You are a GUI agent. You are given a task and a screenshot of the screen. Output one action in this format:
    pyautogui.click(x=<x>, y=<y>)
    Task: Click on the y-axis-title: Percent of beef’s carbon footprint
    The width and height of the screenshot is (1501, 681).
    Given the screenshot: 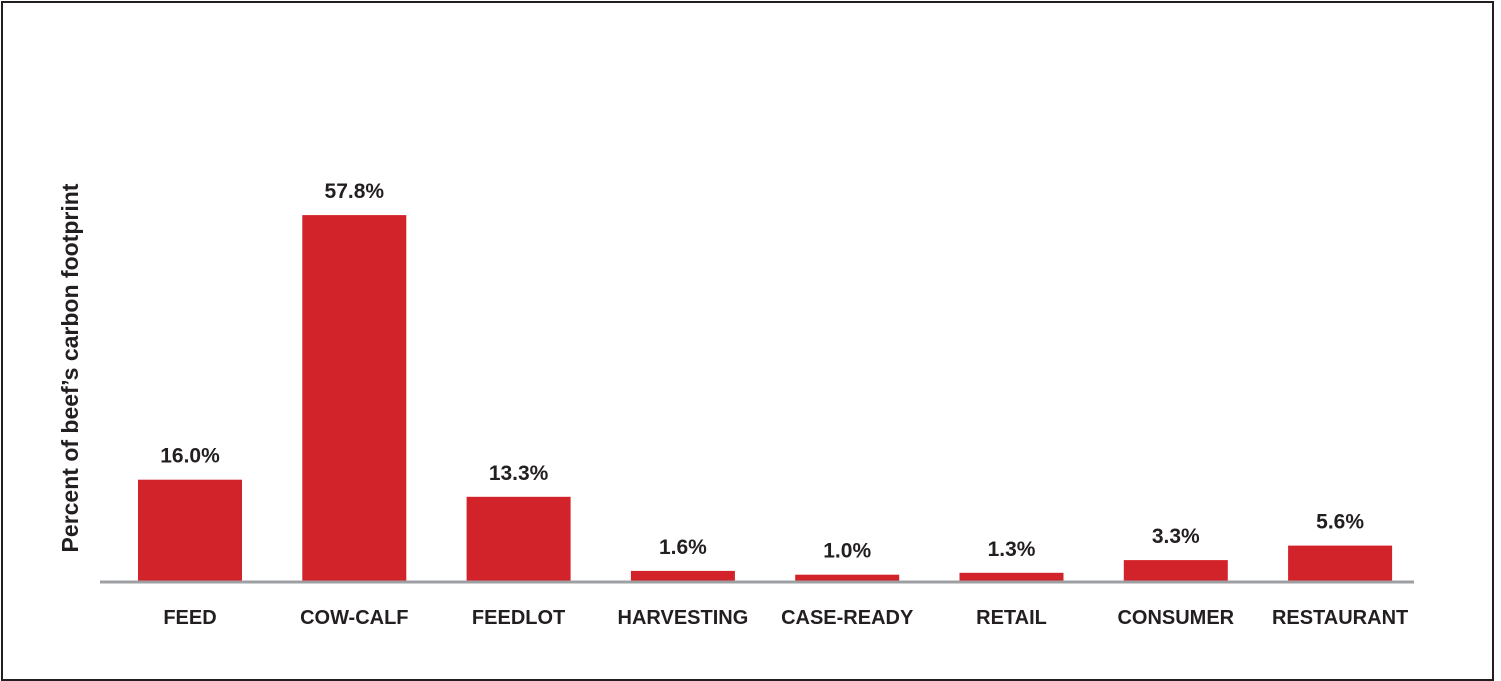 What is the action you would take?
    pyautogui.click(x=70, y=367)
    